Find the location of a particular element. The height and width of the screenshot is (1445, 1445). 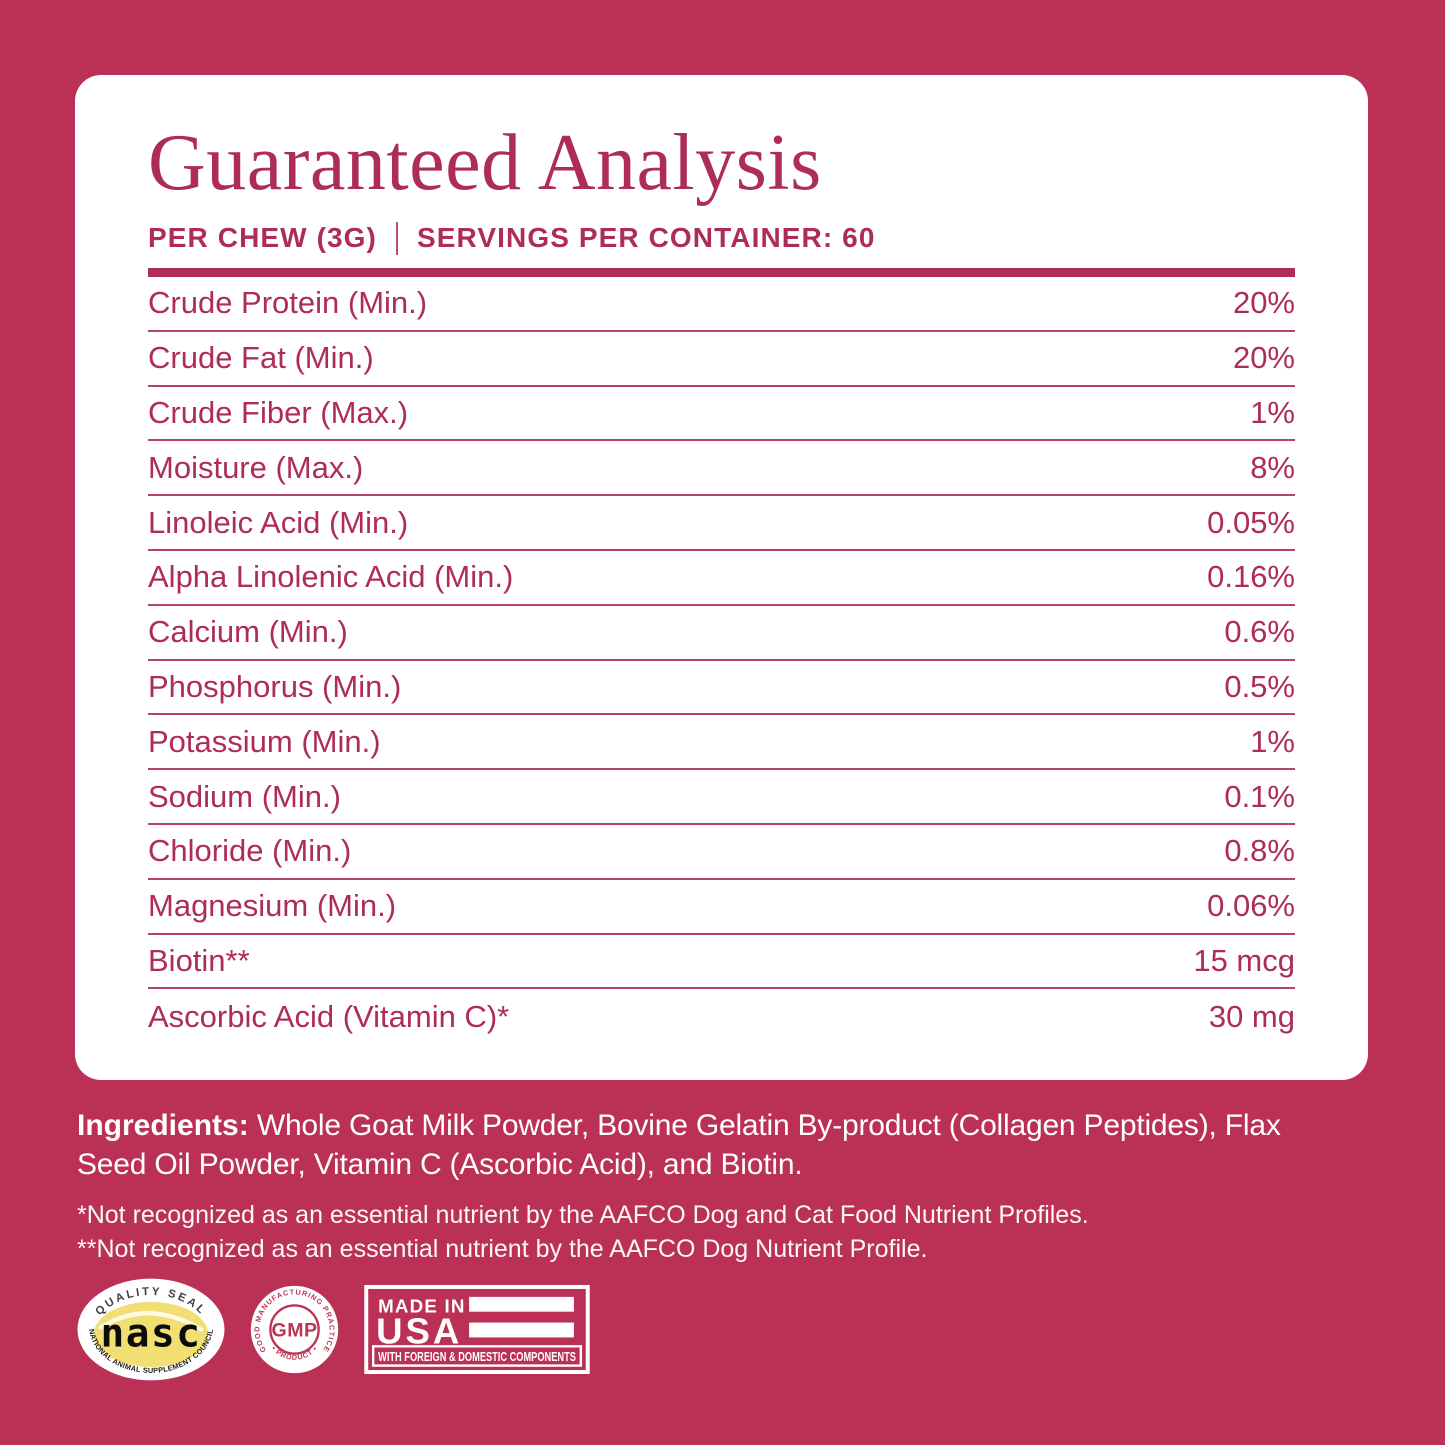

table-row: Ascorbic Acid (Vitamin C)* 30 mg is located at coordinates (721, 1016).